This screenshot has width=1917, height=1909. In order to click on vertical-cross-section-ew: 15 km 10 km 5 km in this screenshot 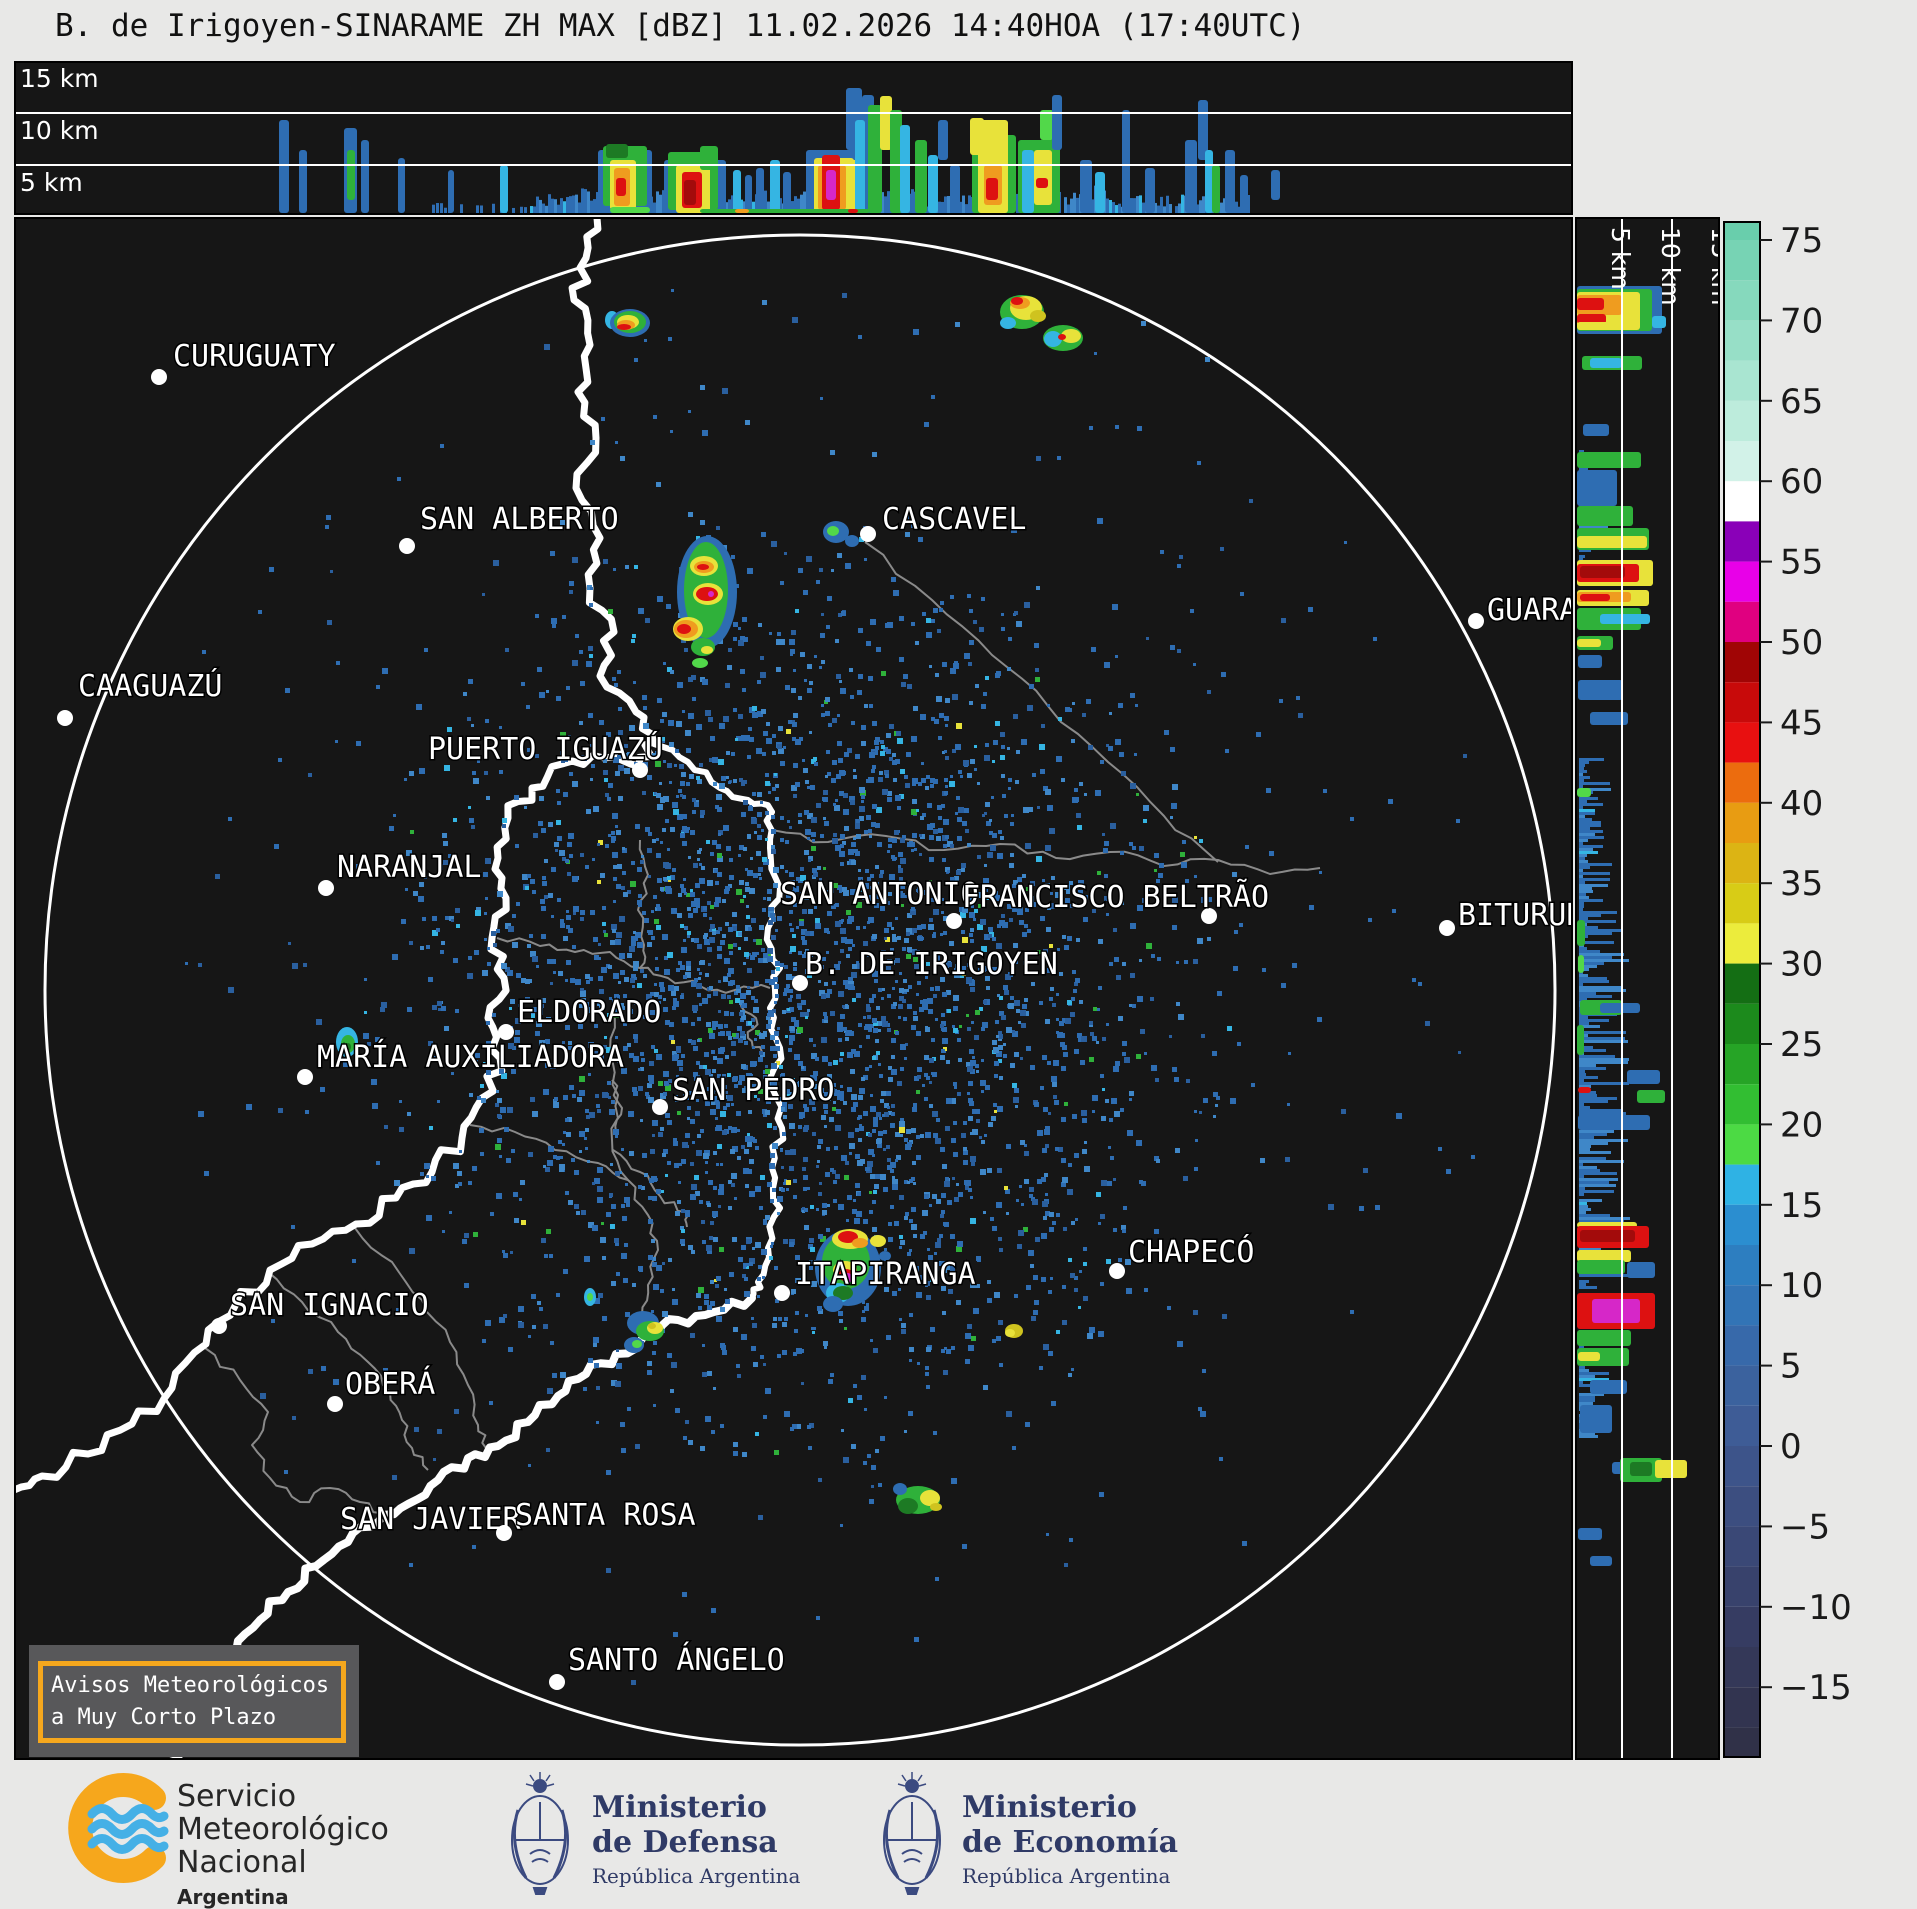, I will do `click(793, 138)`.